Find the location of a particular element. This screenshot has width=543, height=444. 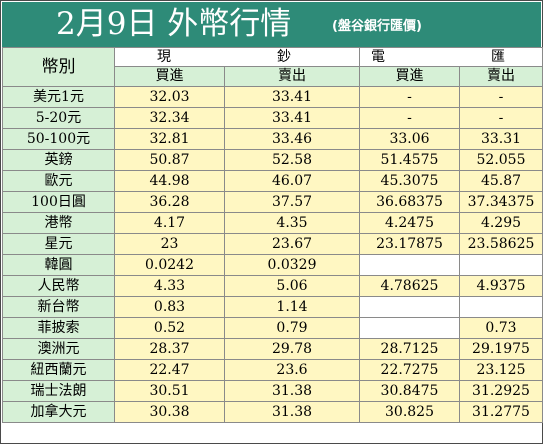

table-row: 港幣 4.17 4.35 4.2475 4.295 is located at coordinates (272, 223).